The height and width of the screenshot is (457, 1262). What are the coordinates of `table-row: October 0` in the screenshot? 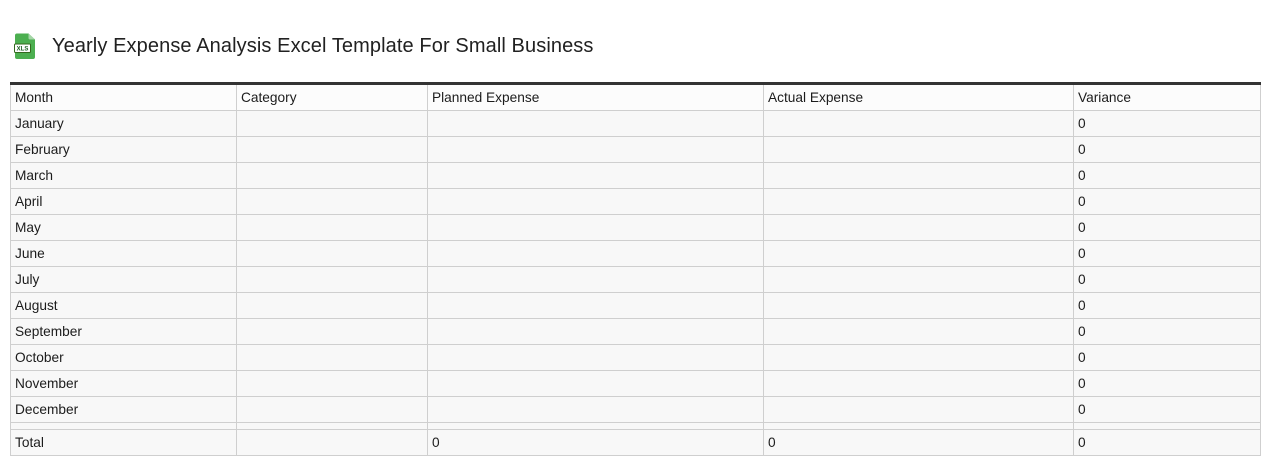 It's located at (635, 357).